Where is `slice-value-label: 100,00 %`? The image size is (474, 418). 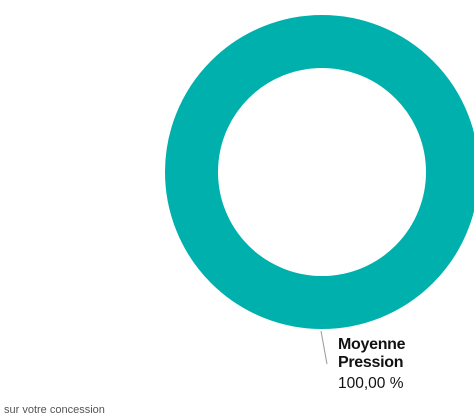
slice-value-label: 100,00 % is located at coordinates (371, 383).